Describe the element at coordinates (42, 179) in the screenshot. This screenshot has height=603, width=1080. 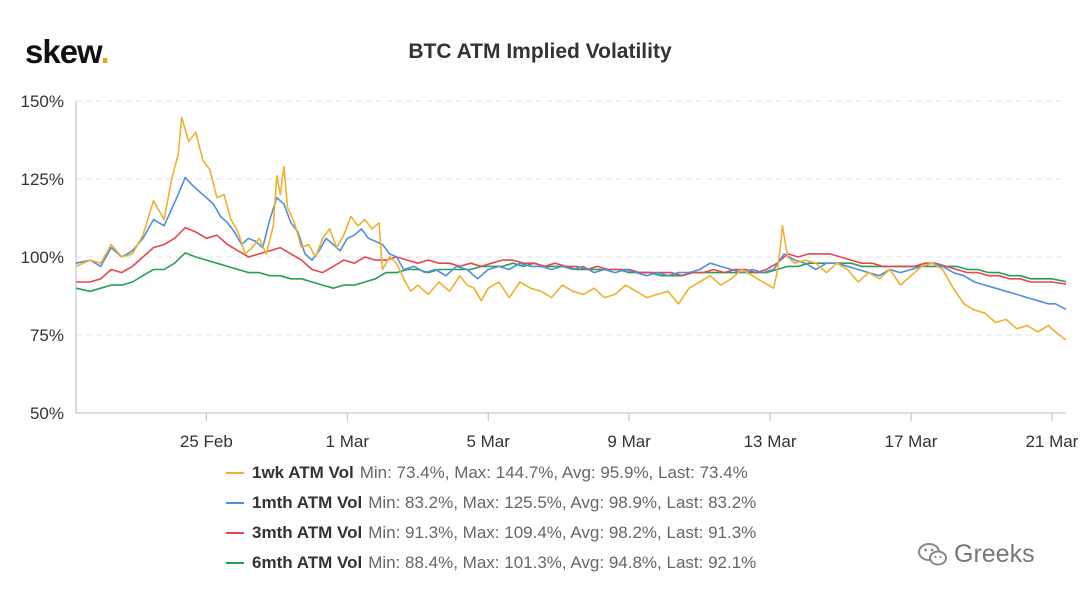
I see `y-tick-label: 125%` at that location.